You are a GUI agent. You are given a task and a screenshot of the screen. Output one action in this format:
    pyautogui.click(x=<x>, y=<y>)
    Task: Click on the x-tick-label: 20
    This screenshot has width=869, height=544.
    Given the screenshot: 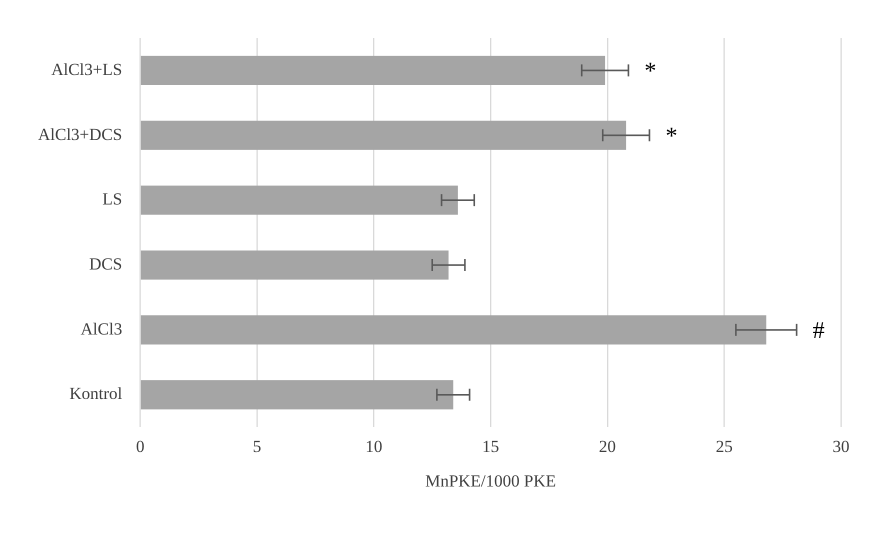 What is the action you would take?
    pyautogui.click(x=607, y=446)
    